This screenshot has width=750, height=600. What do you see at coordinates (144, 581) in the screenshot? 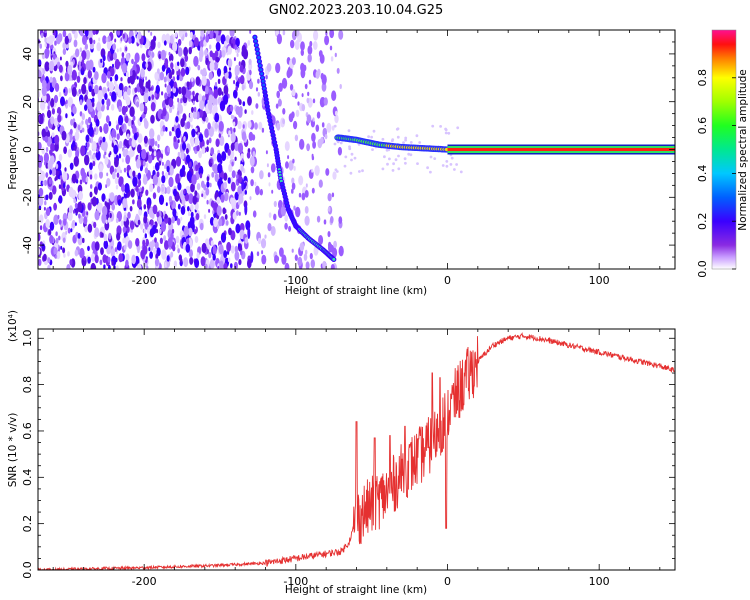
I see `x-tick-label: -200` at bounding box center [144, 581].